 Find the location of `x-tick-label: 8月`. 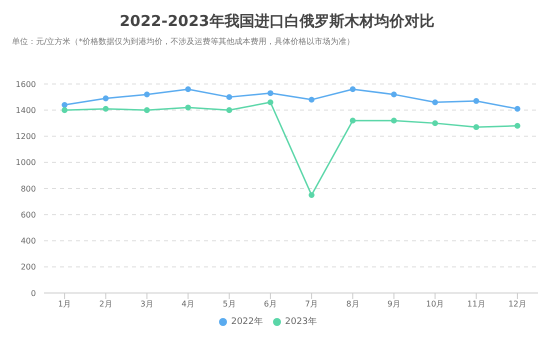

x-tick-label: 8月 is located at coordinates (353, 304).